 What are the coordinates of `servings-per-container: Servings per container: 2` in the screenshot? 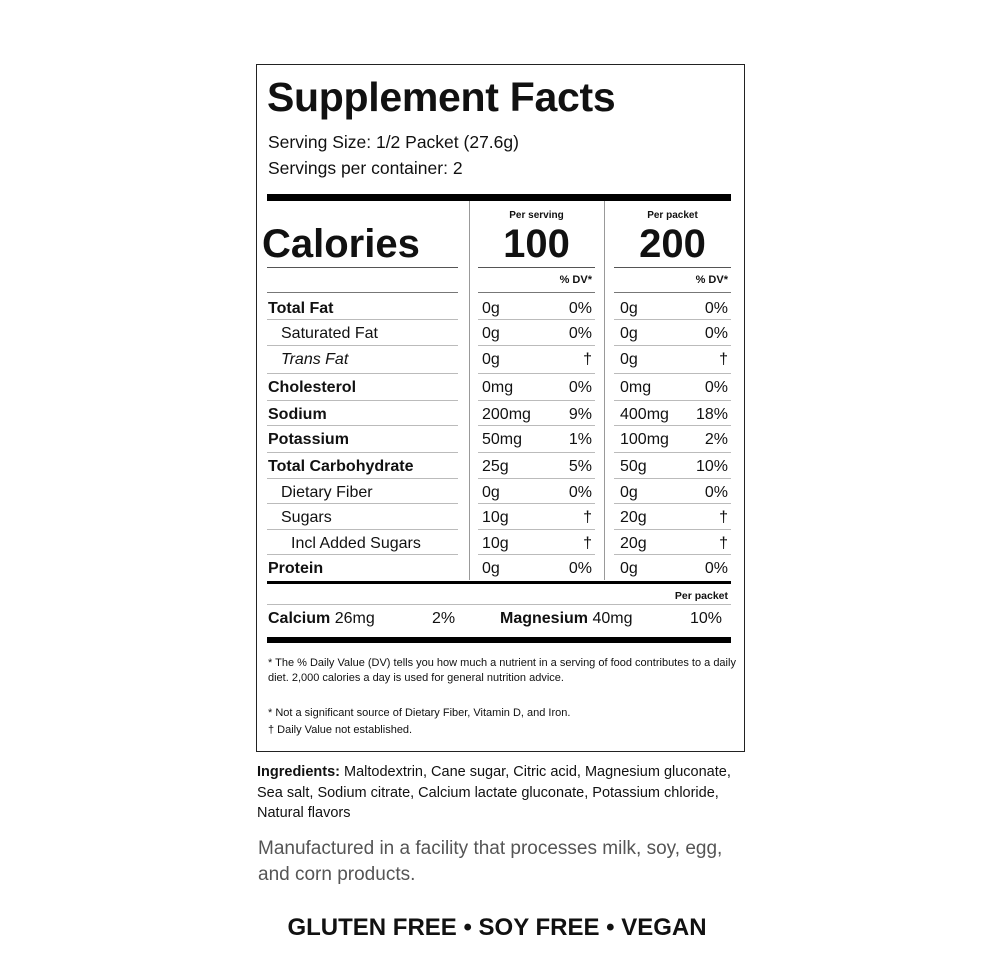 It's located at (365, 168).